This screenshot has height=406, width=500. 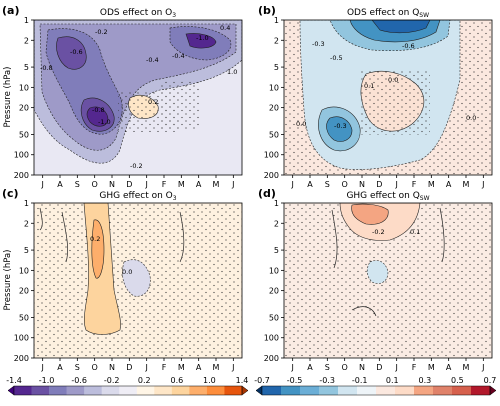 What do you see at coordinates (408, 46) in the screenshot?
I see `panel-b-clabel: -0.6` at bounding box center [408, 46].